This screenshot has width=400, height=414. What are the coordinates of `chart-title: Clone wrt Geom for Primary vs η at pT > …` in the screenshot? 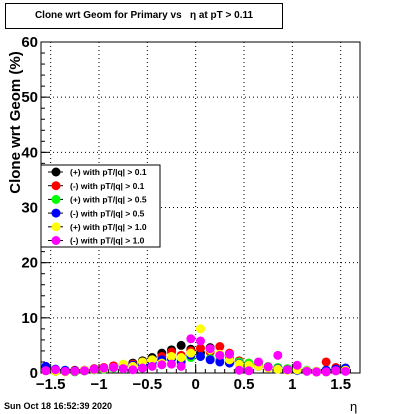 It's located at (144, 15).